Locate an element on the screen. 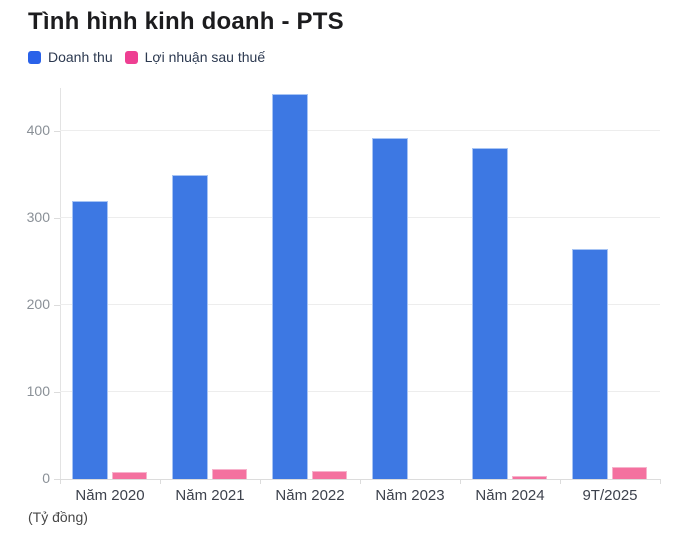  x-axis-label: Năm 2022 is located at coordinates (310, 495).